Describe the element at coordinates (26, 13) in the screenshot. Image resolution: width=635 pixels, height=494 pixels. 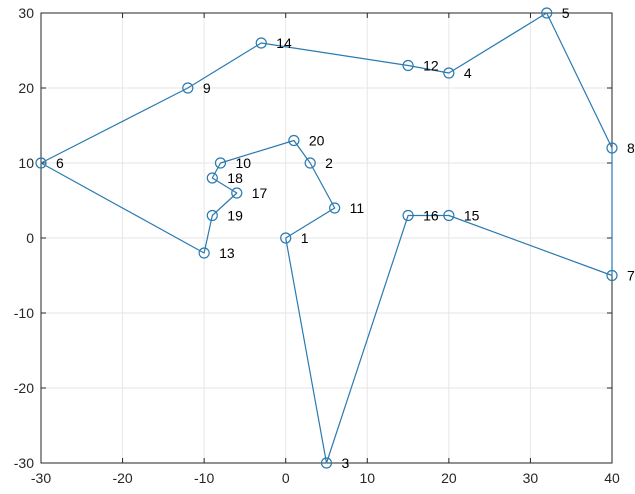
I see `y-tick-label: 30` at that location.